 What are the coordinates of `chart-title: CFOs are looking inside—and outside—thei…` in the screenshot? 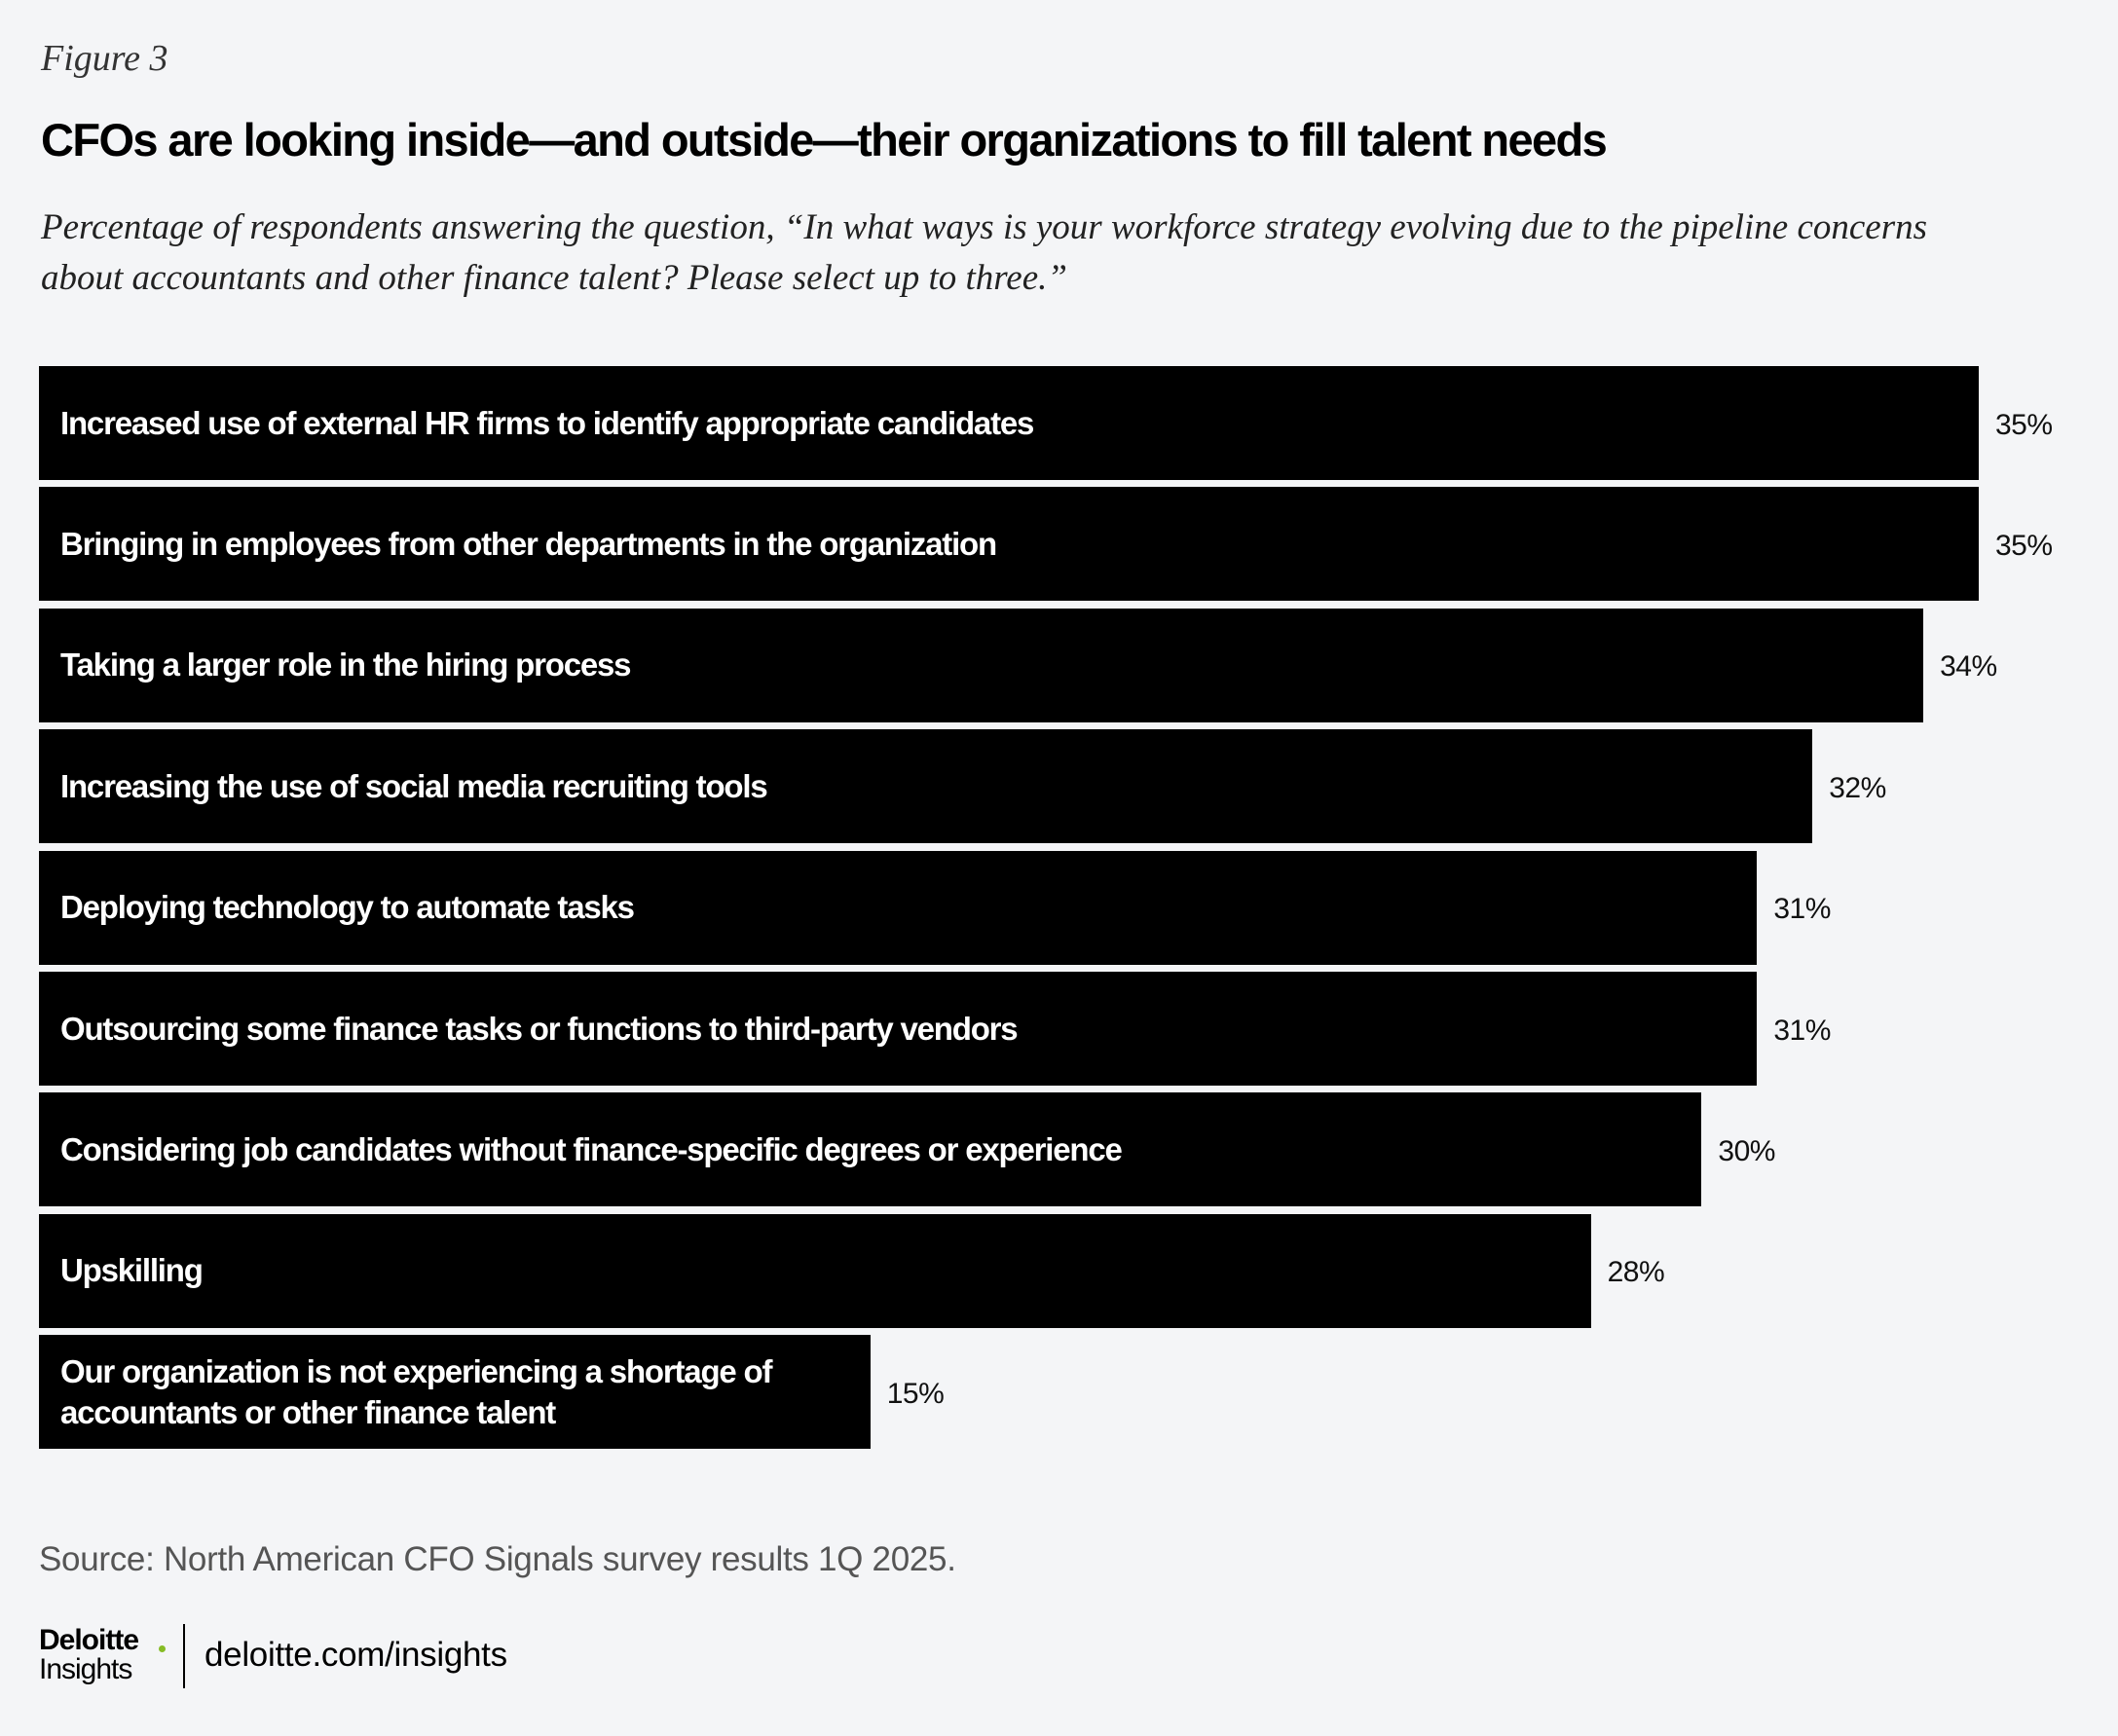 It's located at (824, 140).